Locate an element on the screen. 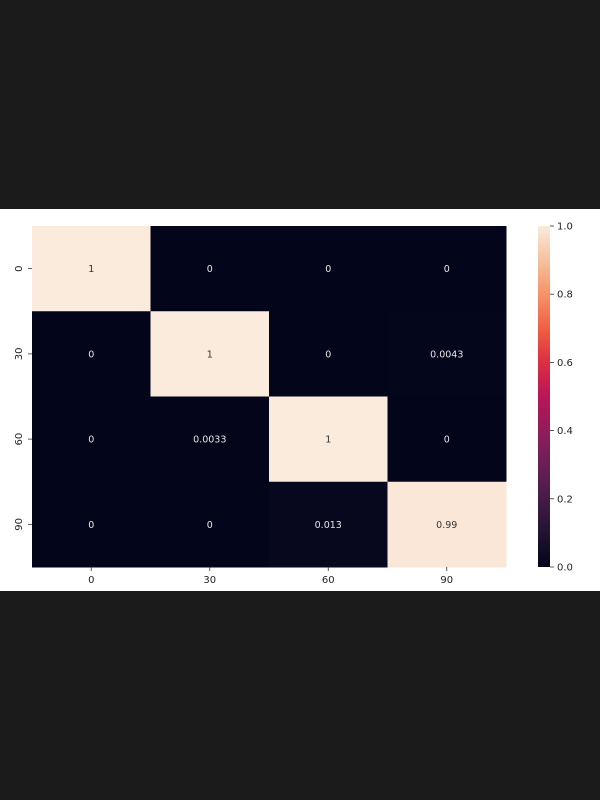 This screenshot has height=800, width=600. y-tick-label: 30 is located at coordinates (19, 354).